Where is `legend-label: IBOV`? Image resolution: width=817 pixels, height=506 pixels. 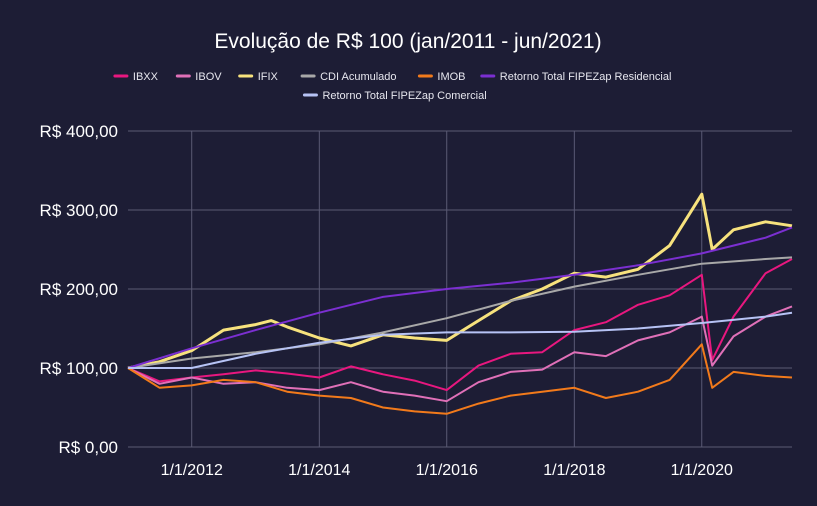 legend-label: IBOV is located at coordinates (208, 77).